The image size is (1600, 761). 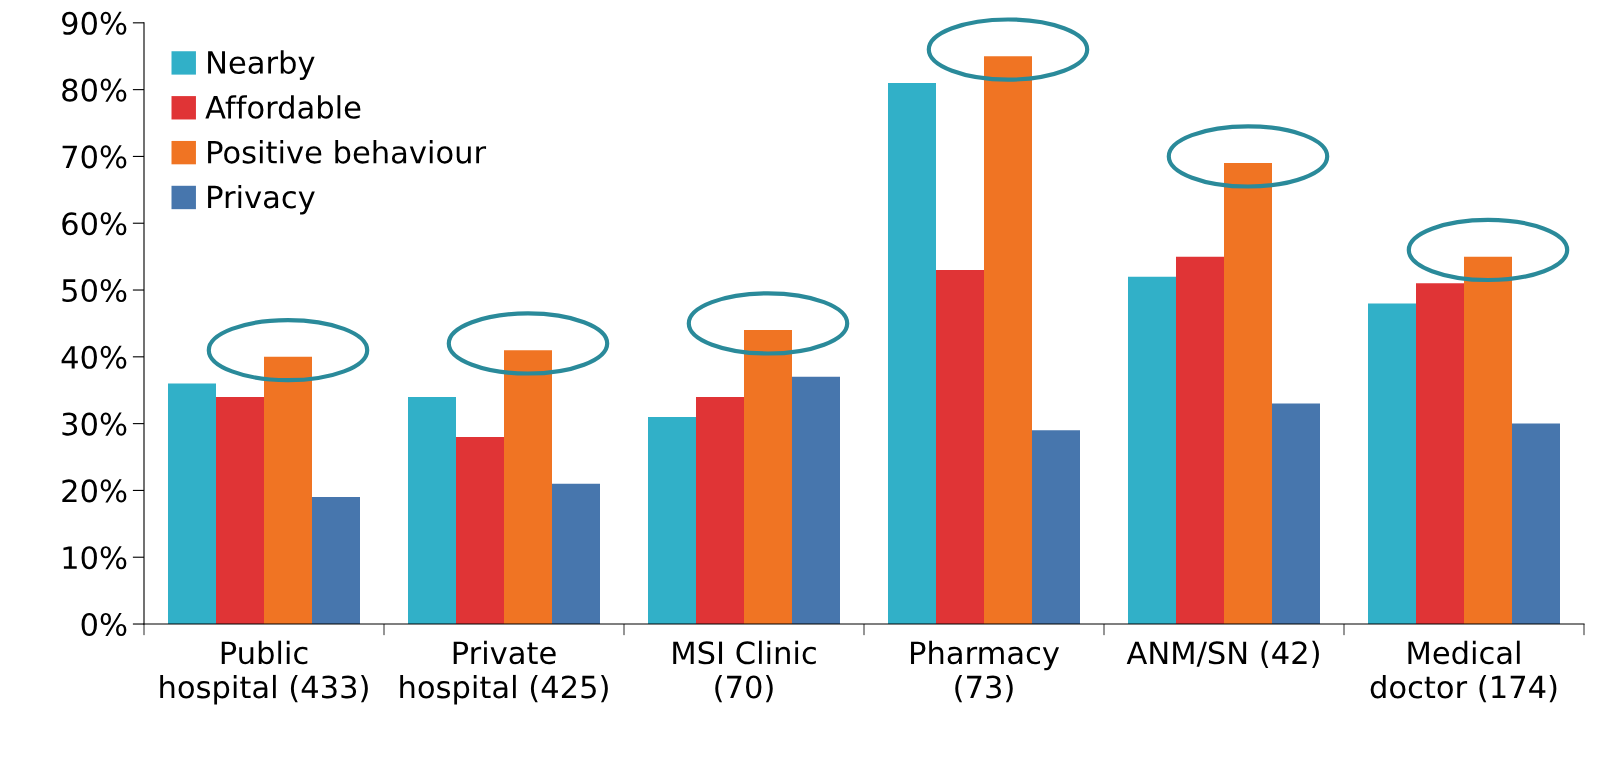 What do you see at coordinates (94, 90) in the screenshot?
I see `y-tick-label: 80%` at bounding box center [94, 90].